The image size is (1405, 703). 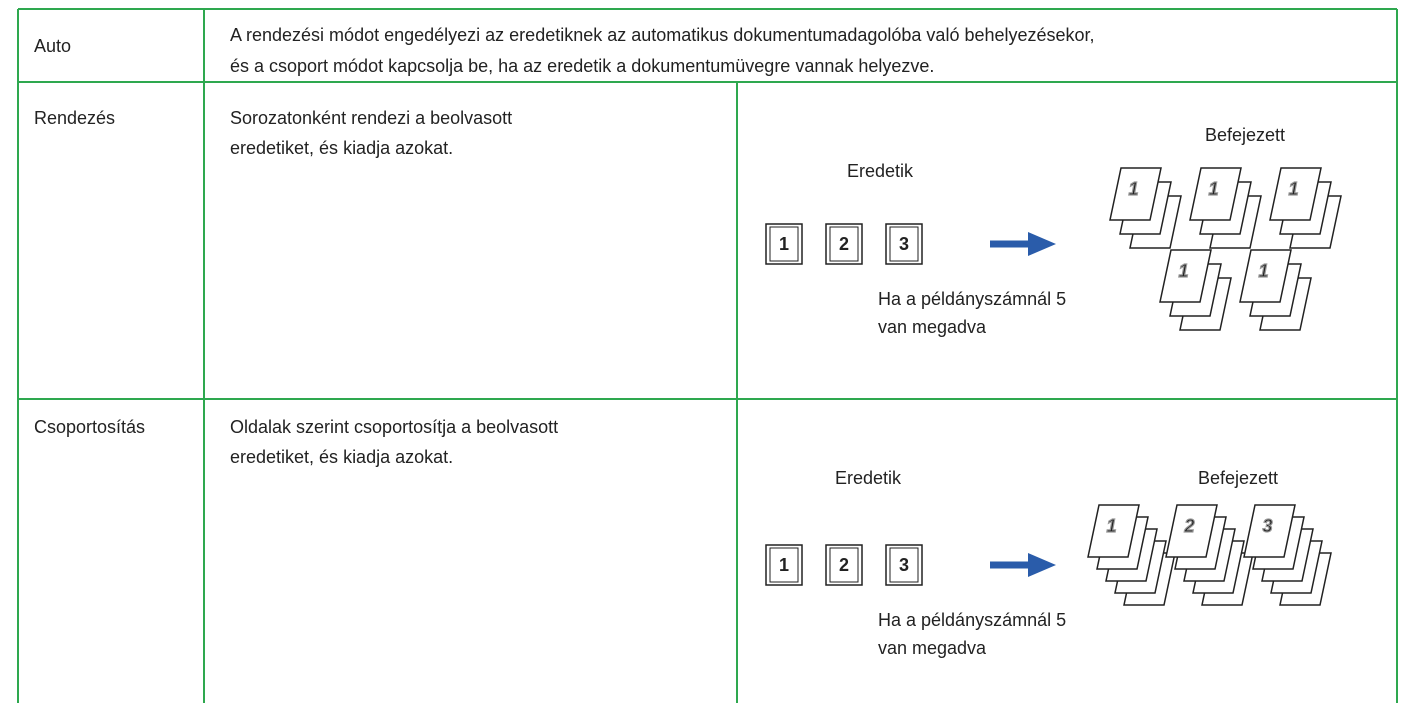 What do you see at coordinates (89, 427) in the screenshot?
I see `row-label: Csoportosítás` at bounding box center [89, 427].